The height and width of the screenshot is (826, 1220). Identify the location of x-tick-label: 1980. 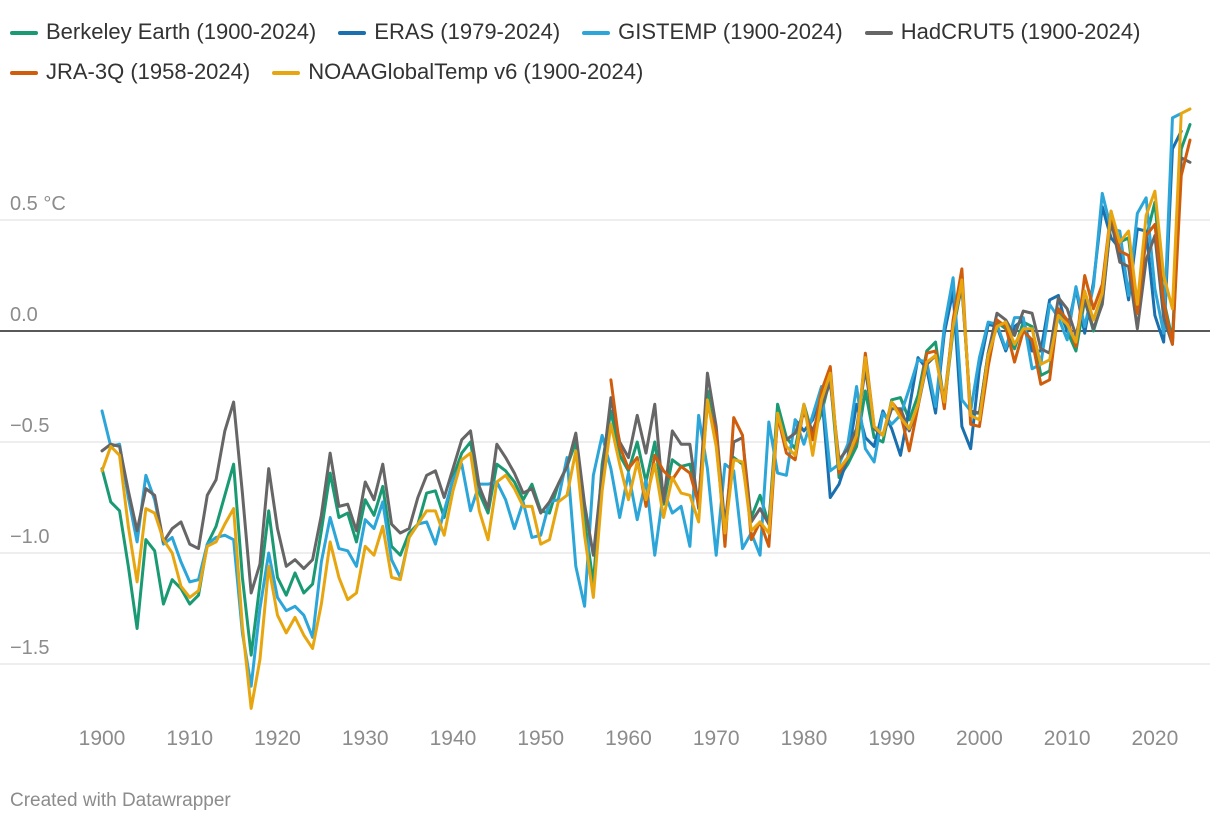
(804, 738).